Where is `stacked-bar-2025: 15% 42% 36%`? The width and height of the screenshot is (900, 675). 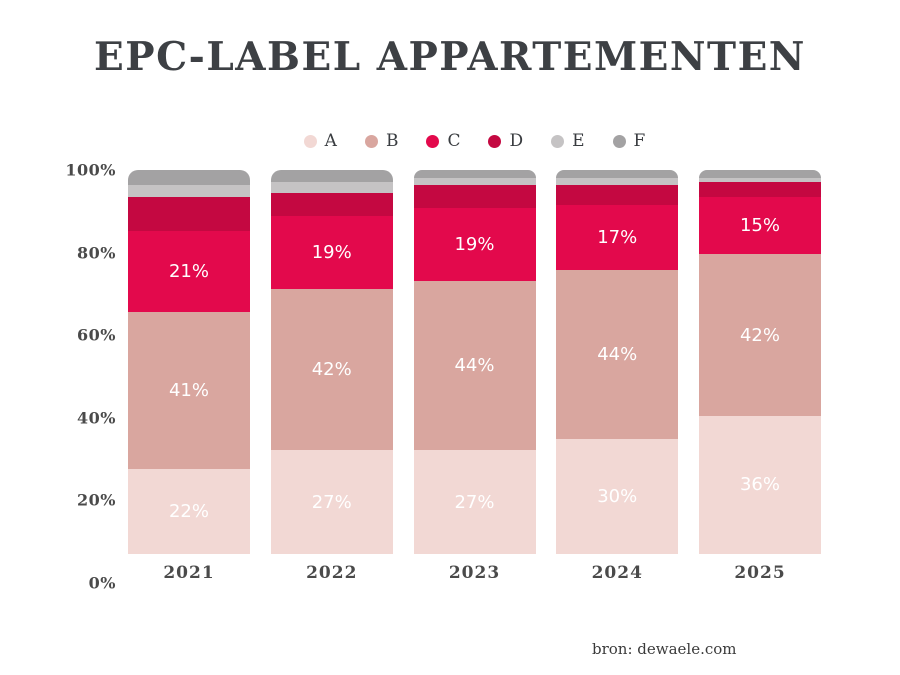
stacked-bar-2025: 15% 42% 36% is located at coordinates (760, 362).